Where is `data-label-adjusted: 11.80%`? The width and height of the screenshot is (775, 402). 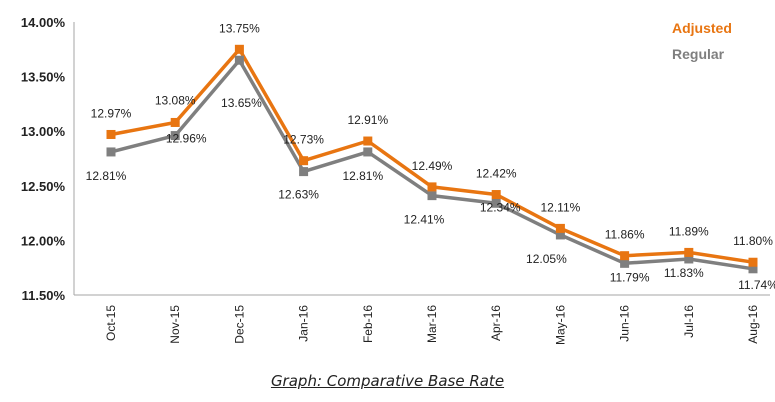
data-label-adjusted: 11.80% is located at coordinates (753, 241).